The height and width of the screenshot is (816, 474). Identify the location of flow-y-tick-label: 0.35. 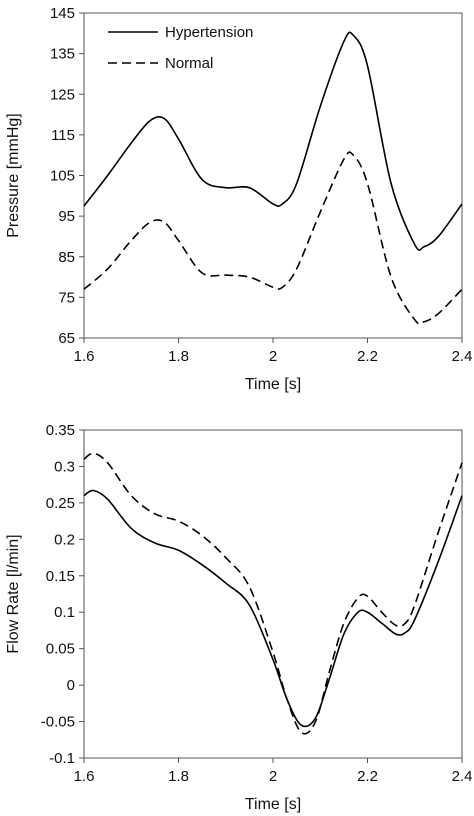
(60, 430).